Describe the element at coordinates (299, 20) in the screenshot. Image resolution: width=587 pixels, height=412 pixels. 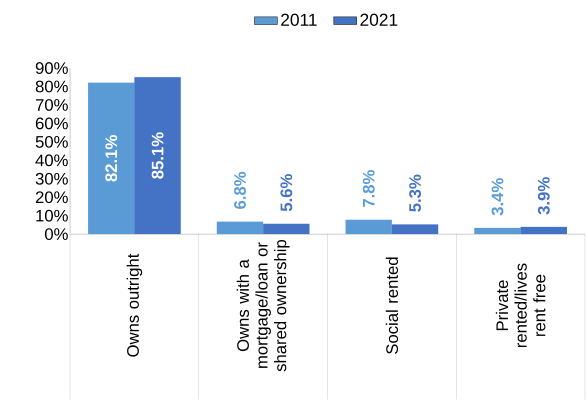
I see `legend-label: 2011` at that location.